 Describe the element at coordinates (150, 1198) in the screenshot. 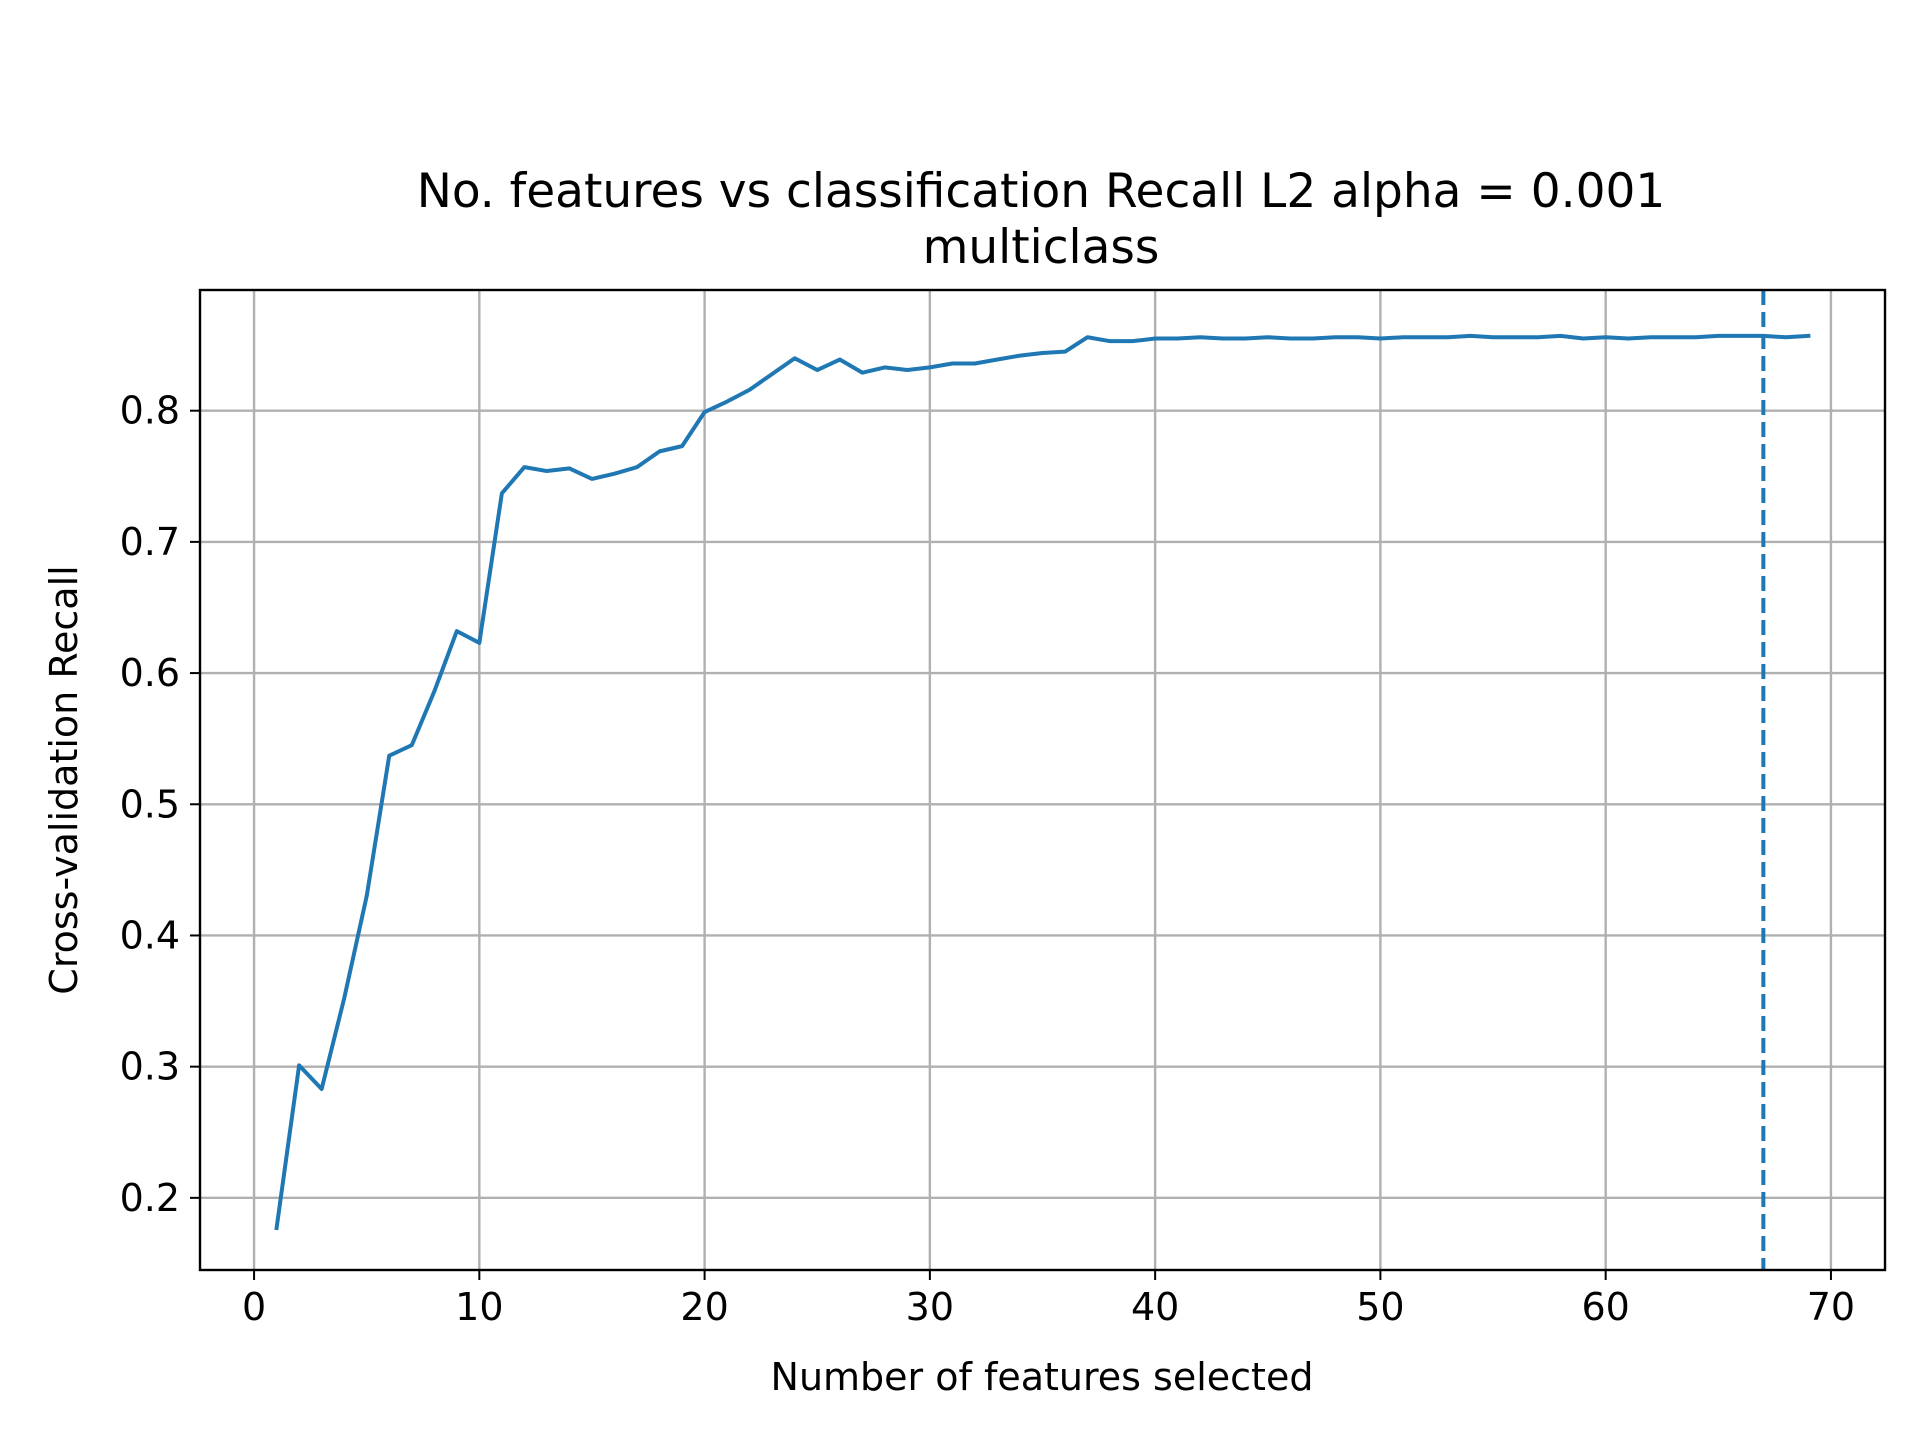

I see `y-tick-label: 0.2` at that location.